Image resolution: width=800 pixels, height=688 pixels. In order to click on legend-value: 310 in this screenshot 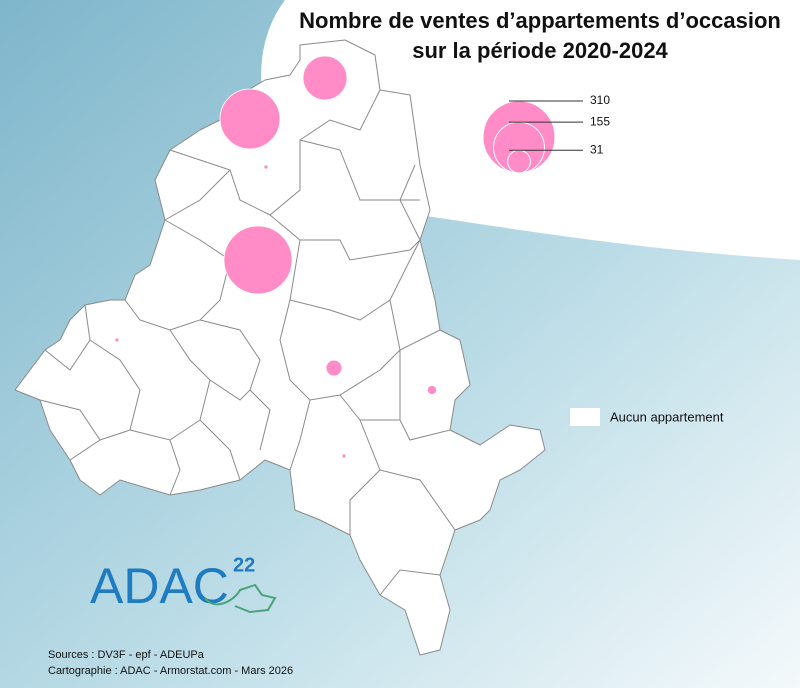, I will do `click(600, 100)`.